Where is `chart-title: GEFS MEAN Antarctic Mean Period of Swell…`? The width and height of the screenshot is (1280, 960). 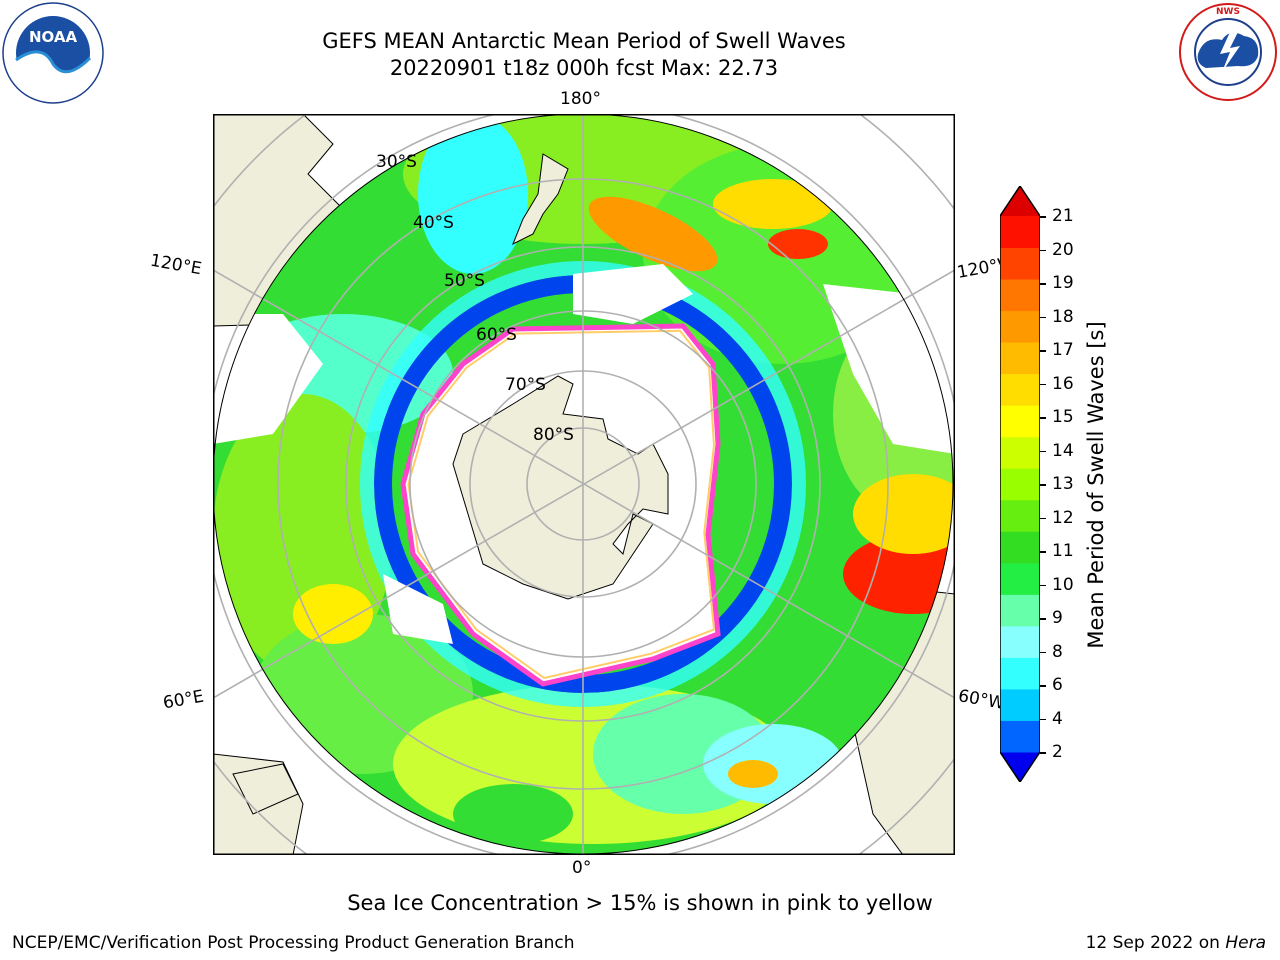 chart-title: GEFS MEAN Antarctic Mean Period of Swell… is located at coordinates (584, 41).